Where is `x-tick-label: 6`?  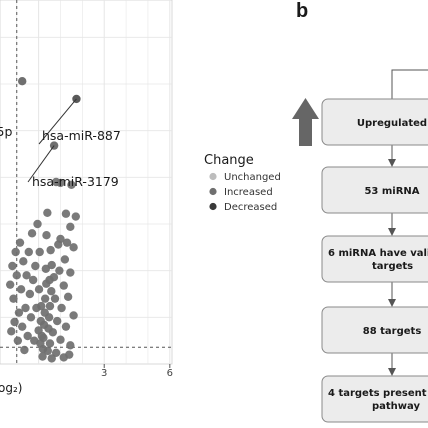
x-tick-label: 6 is located at coordinates (170, 373).